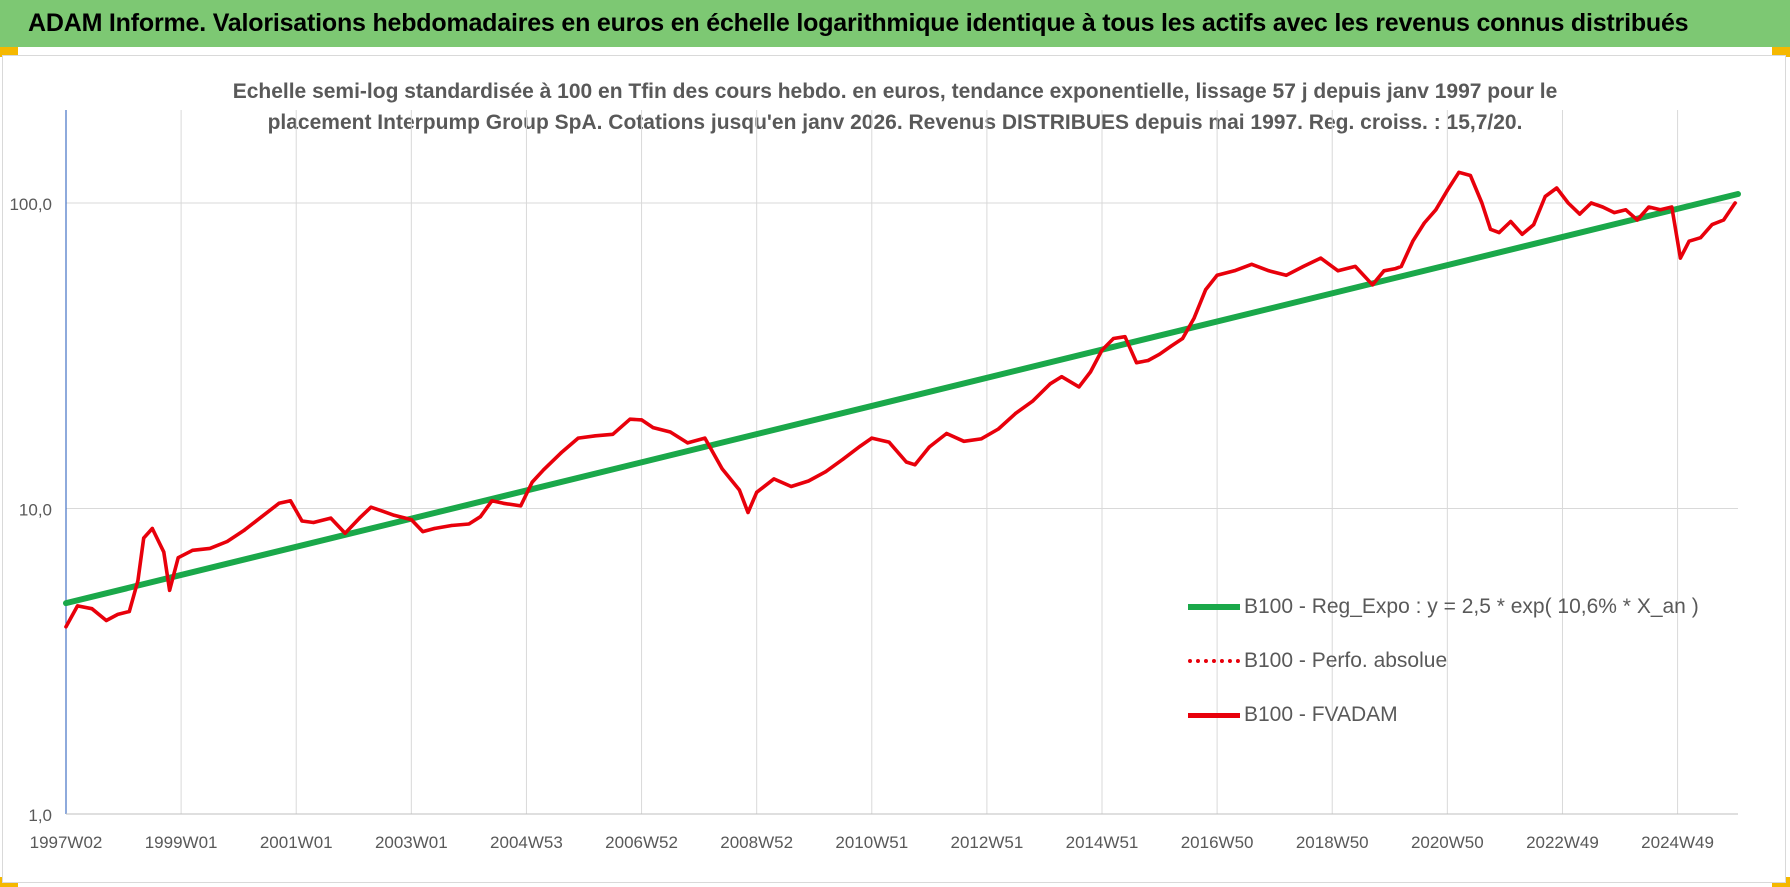 The image size is (1790, 887). What do you see at coordinates (66, 842) in the screenshot?
I see `x-tick-label: 1997W02` at bounding box center [66, 842].